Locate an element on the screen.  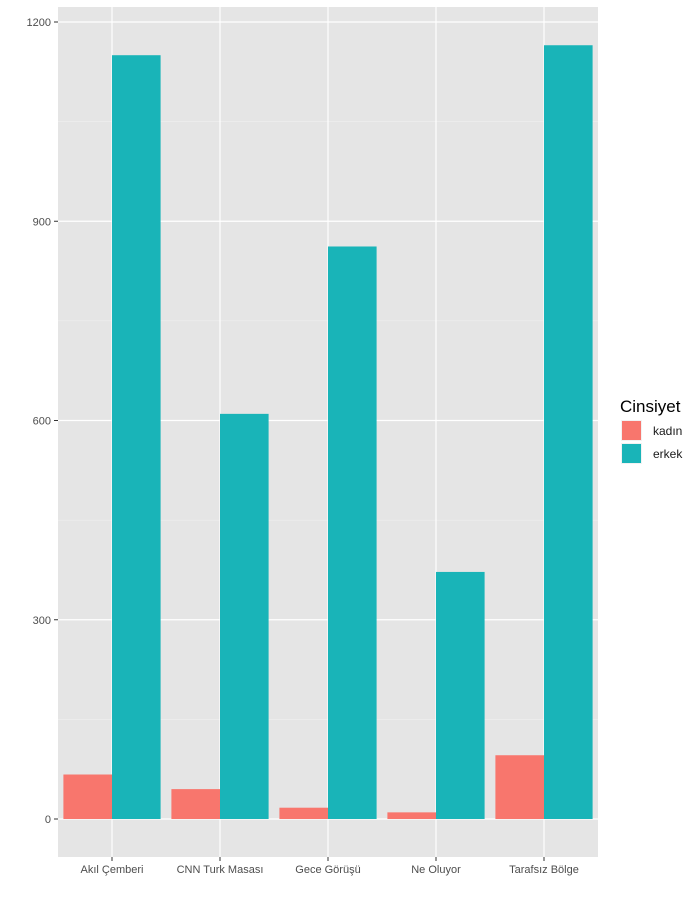
bar-kadın-4 is located at coordinates (519, 787).